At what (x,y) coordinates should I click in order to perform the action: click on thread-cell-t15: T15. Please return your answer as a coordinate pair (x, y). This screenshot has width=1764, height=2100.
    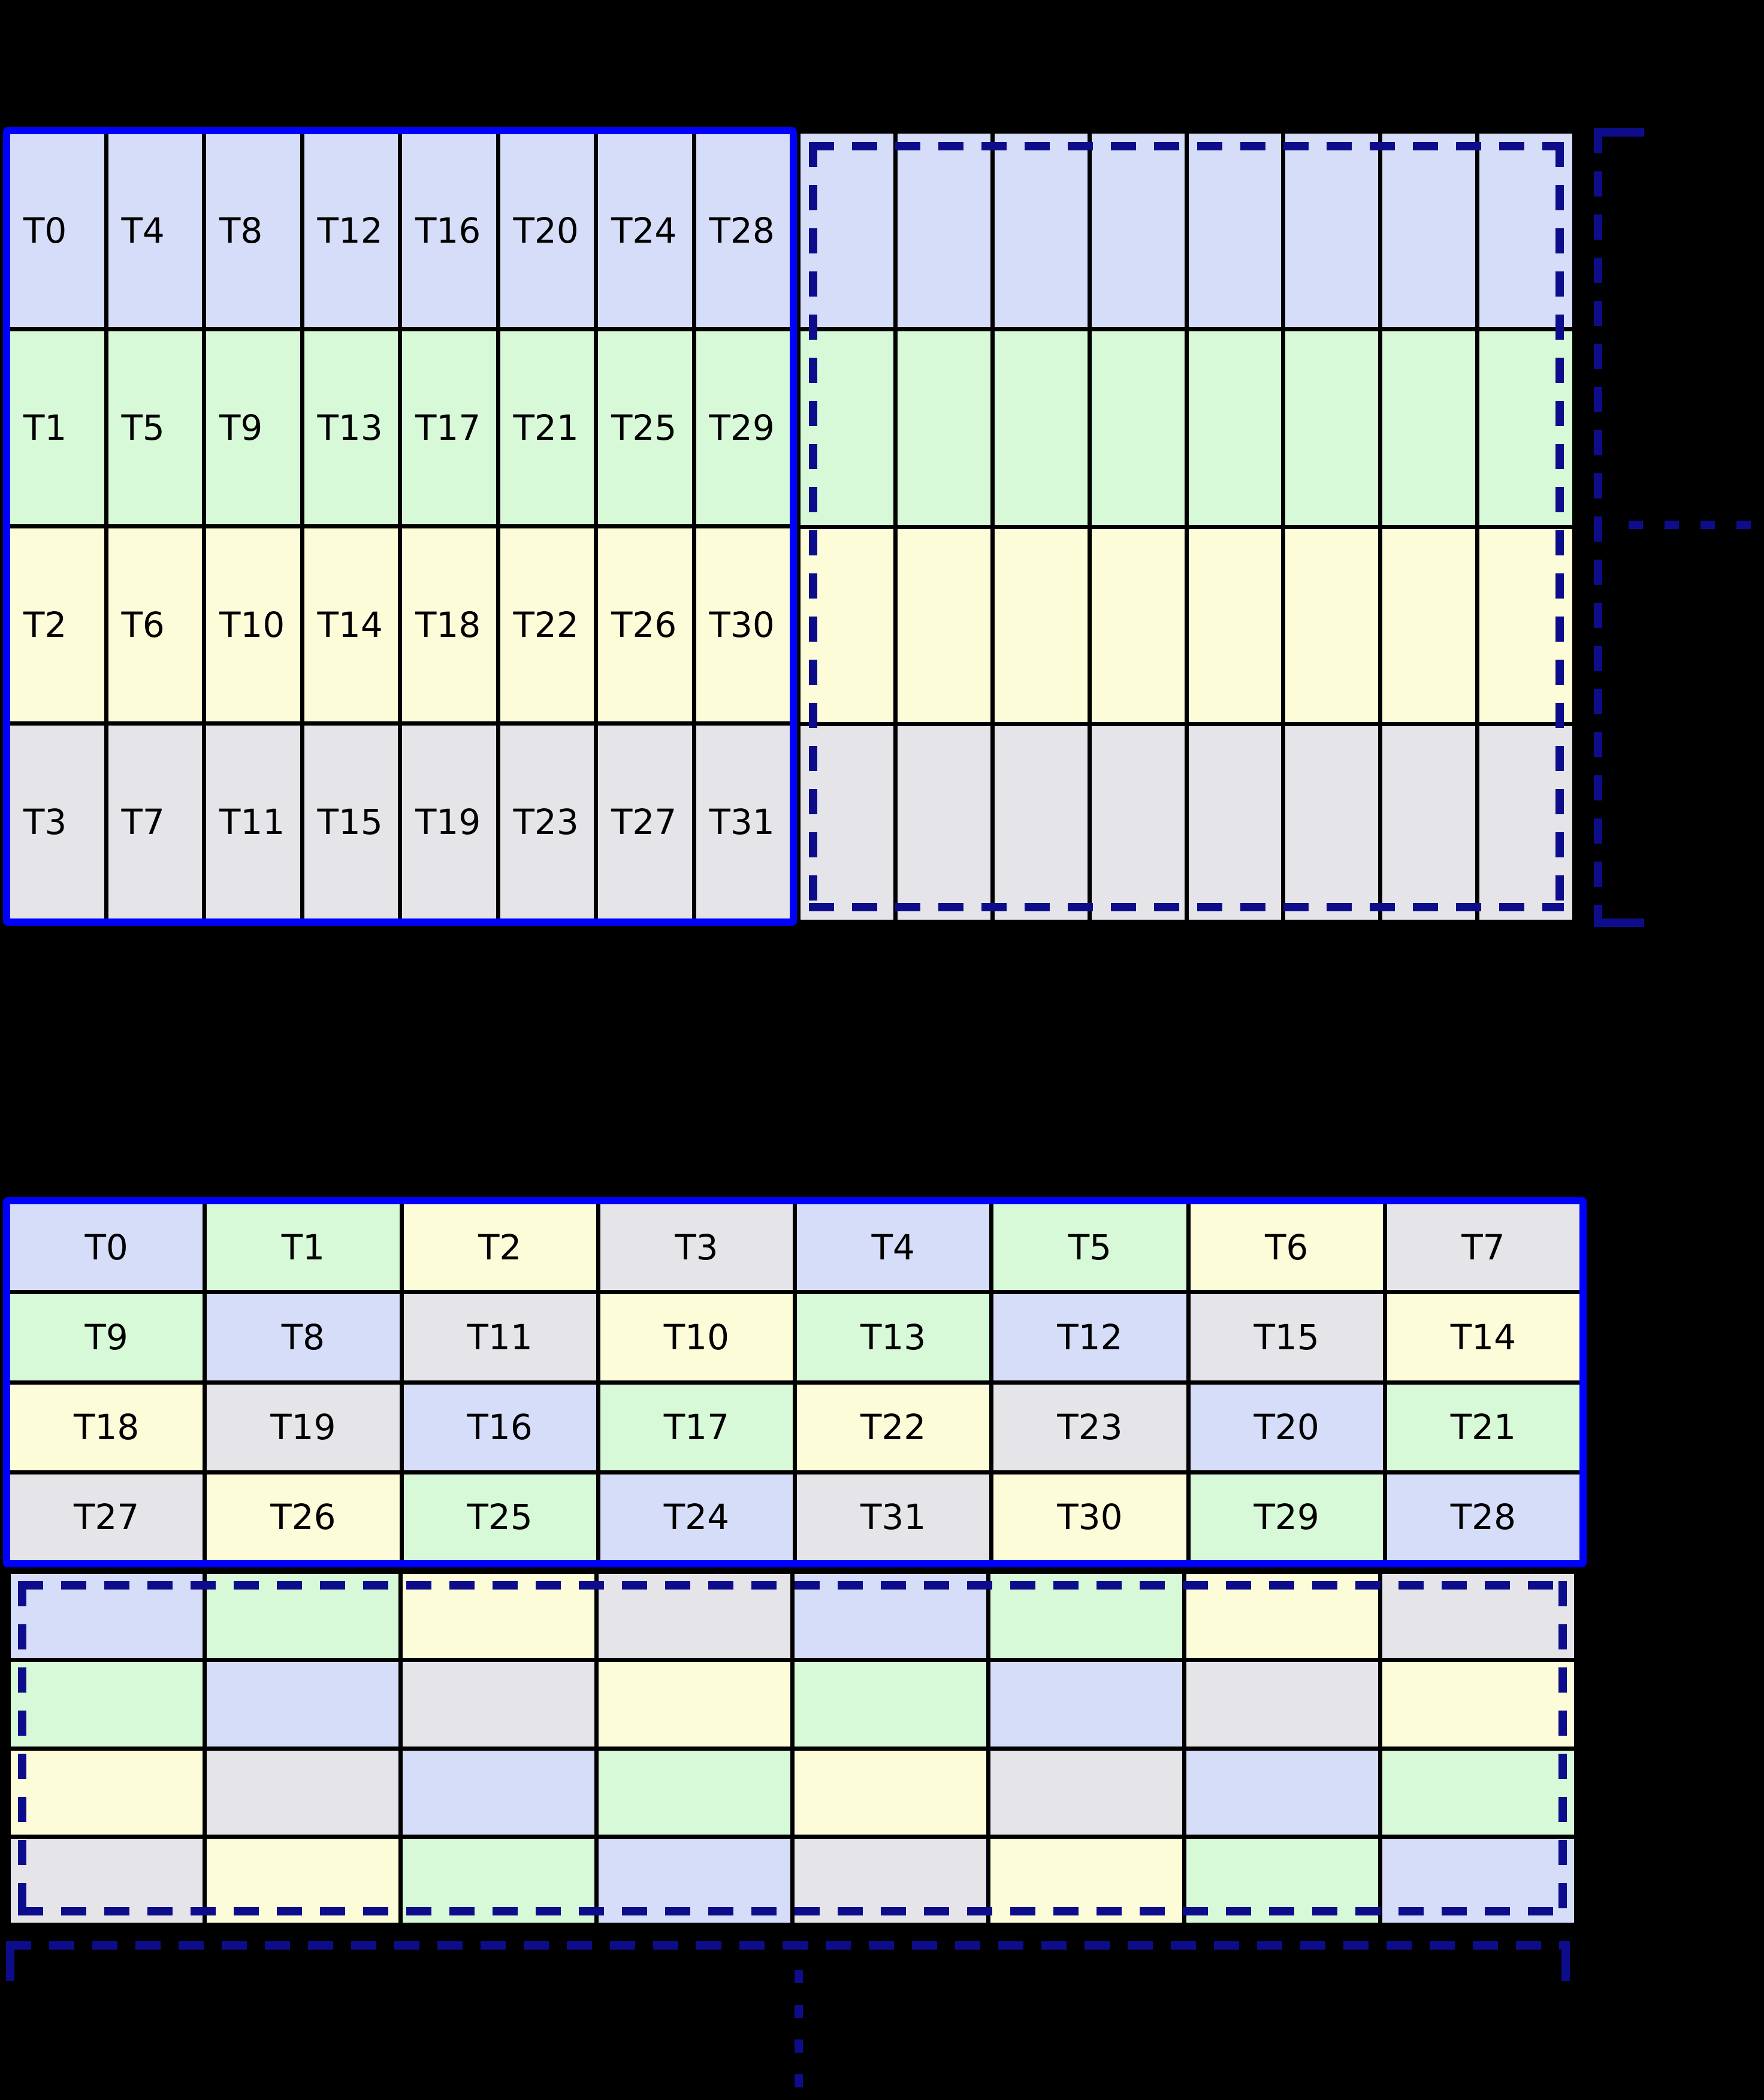
    Looking at the image, I should click on (351, 822).